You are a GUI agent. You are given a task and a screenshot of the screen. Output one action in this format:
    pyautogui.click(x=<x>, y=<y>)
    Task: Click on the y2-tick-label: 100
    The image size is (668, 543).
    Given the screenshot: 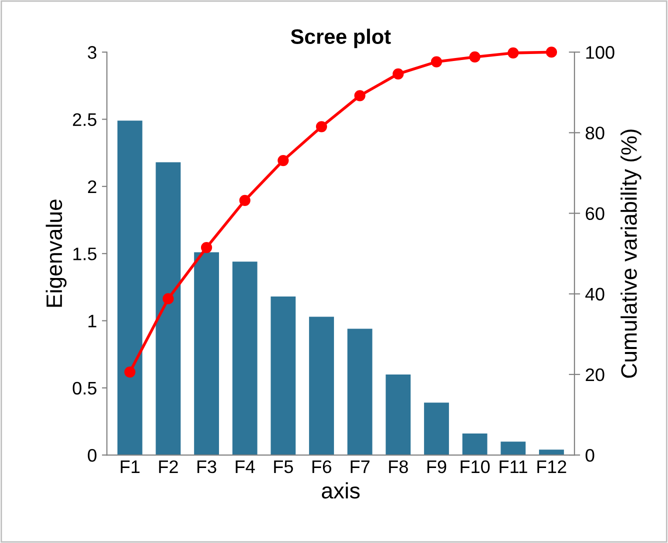 What is the action you would take?
    pyautogui.click(x=600, y=52)
    